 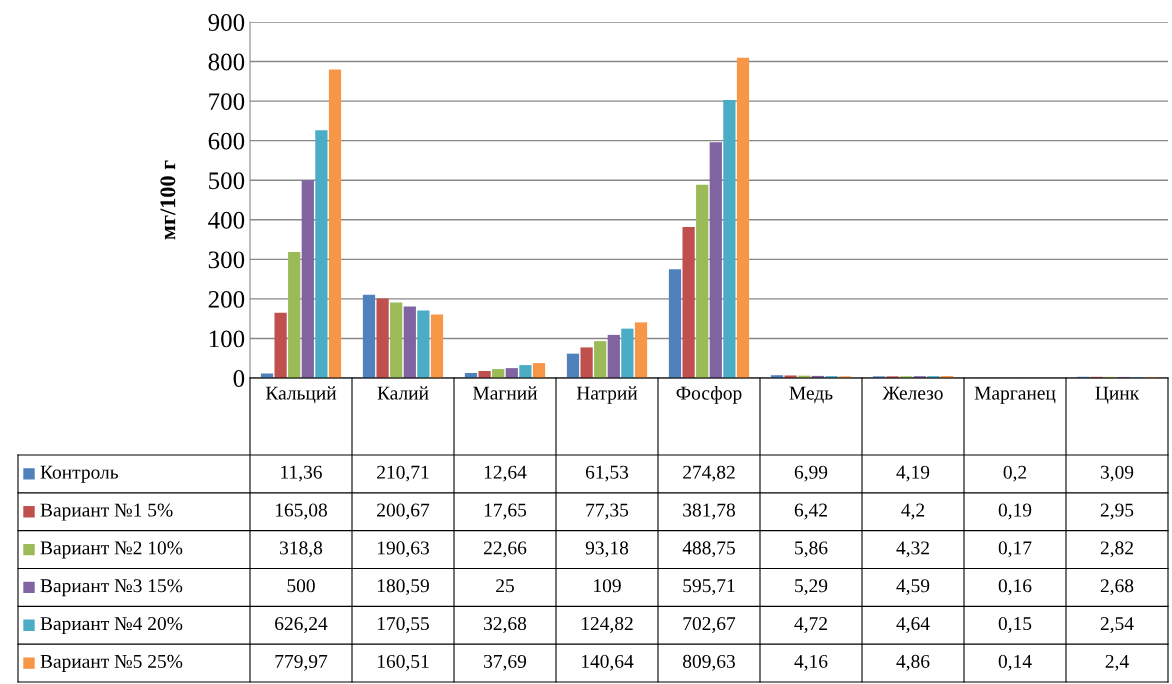 I want to click on y-tick-label: 900, so click(x=226, y=22).